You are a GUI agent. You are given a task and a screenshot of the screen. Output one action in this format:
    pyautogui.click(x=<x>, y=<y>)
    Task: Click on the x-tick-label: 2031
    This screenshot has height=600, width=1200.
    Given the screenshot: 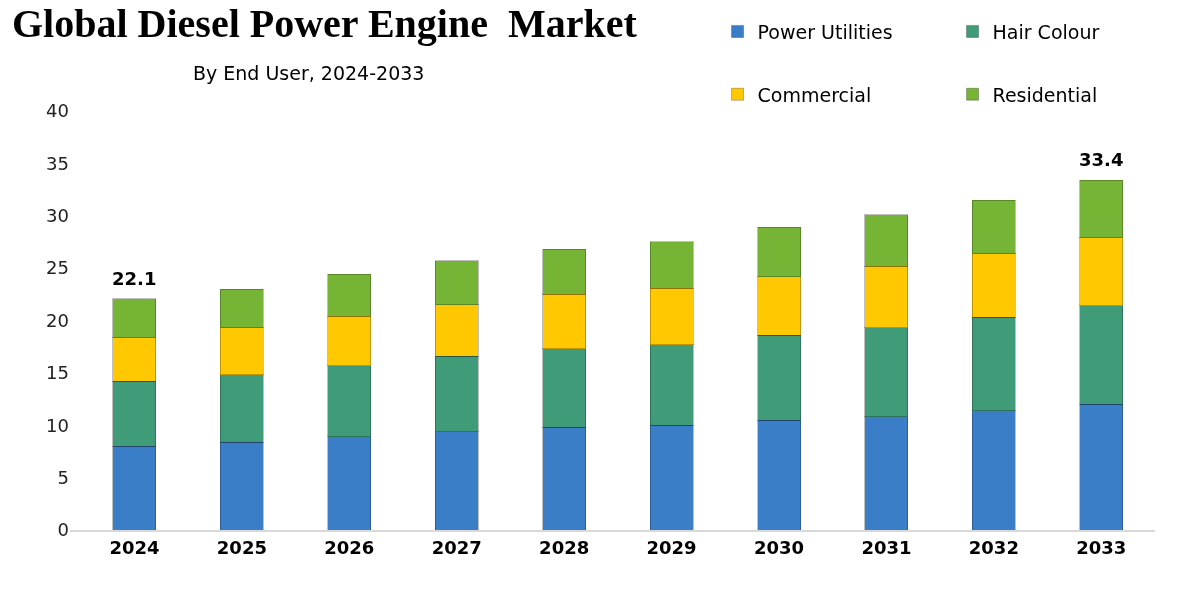 What is the action you would take?
    pyautogui.click(x=886, y=547)
    